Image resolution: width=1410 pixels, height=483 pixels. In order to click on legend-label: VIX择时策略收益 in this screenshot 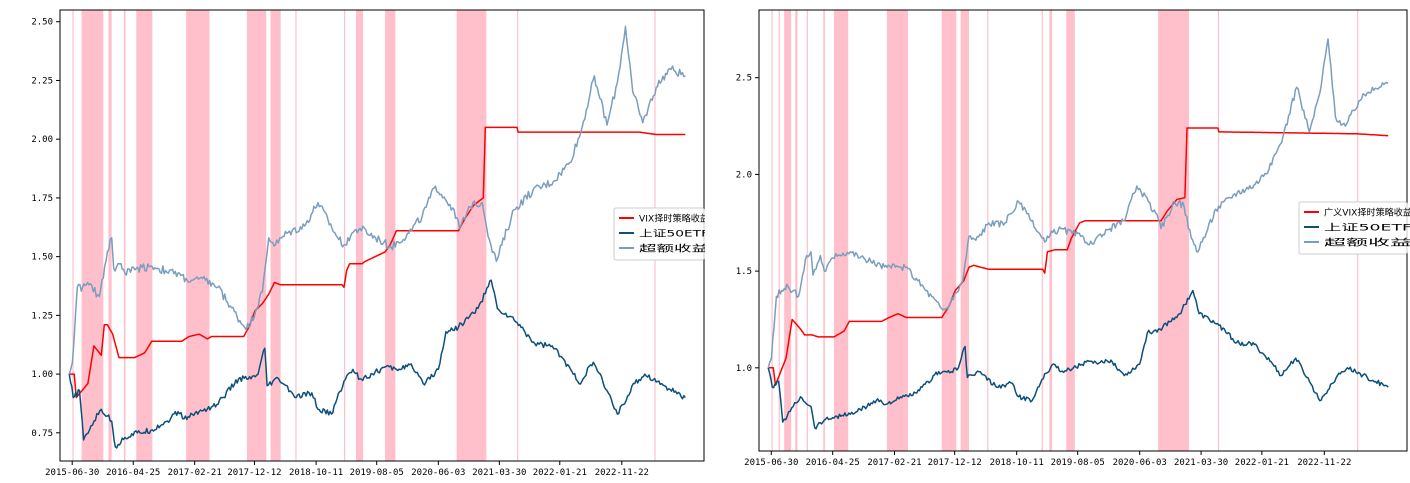, I will do `click(672, 219)`.